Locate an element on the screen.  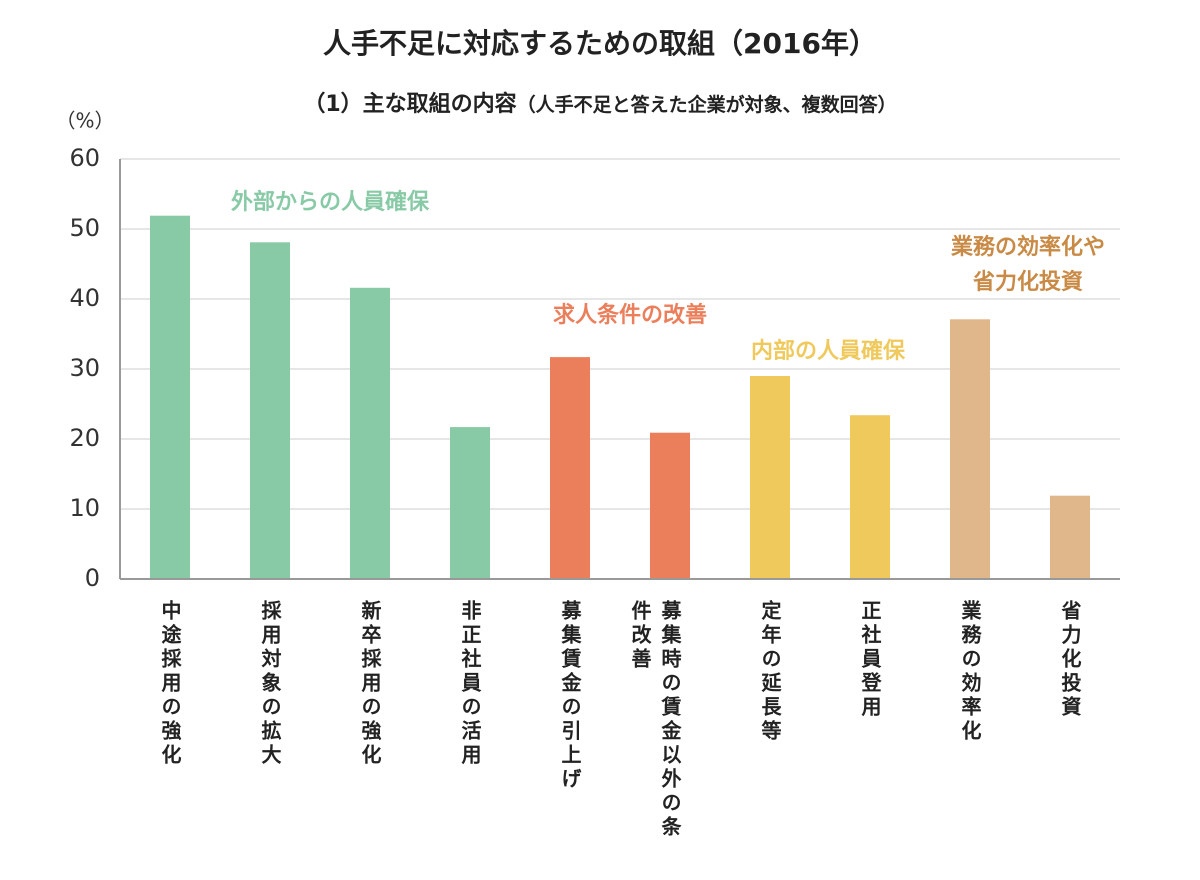
x-tick-label: 新卒採用の強化 is located at coordinates (370, 684).